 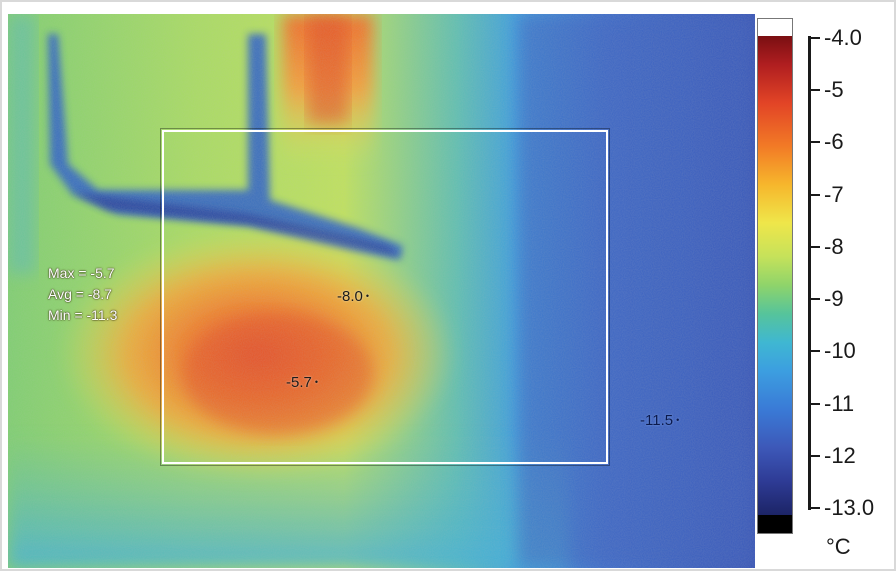 What do you see at coordinates (843, 37) in the screenshot?
I see `scale-tick-label: -4.0` at bounding box center [843, 37].